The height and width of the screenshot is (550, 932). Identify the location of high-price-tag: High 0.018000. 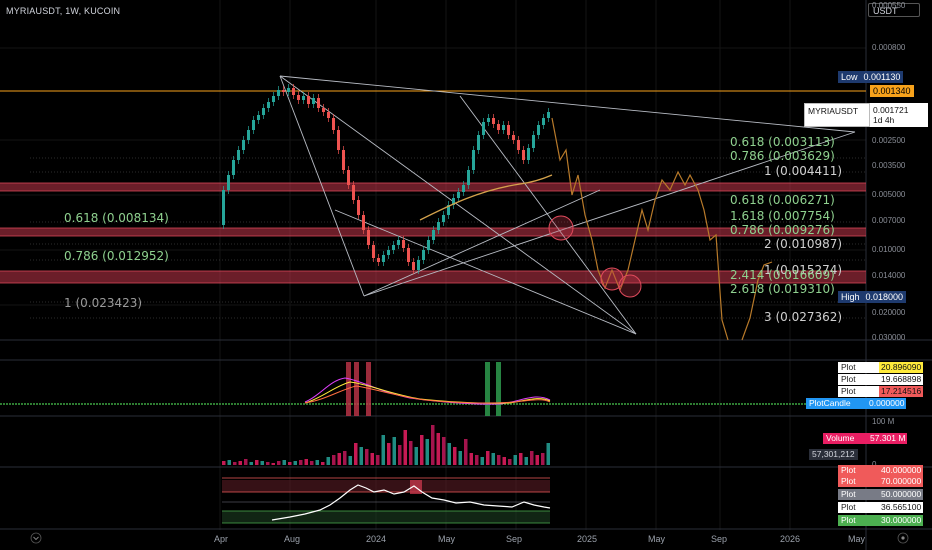
(872, 297).